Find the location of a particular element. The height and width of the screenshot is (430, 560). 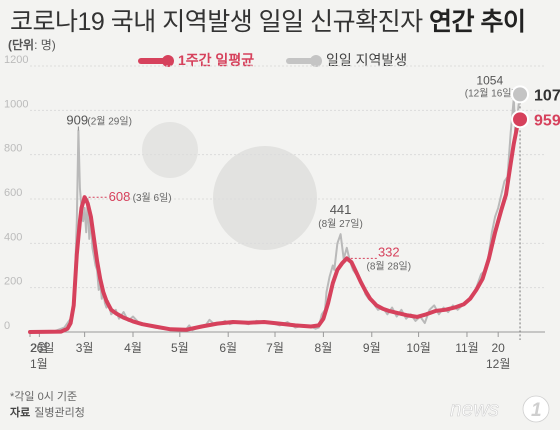

x-tick-label: 5월 is located at coordinates (180, 348).